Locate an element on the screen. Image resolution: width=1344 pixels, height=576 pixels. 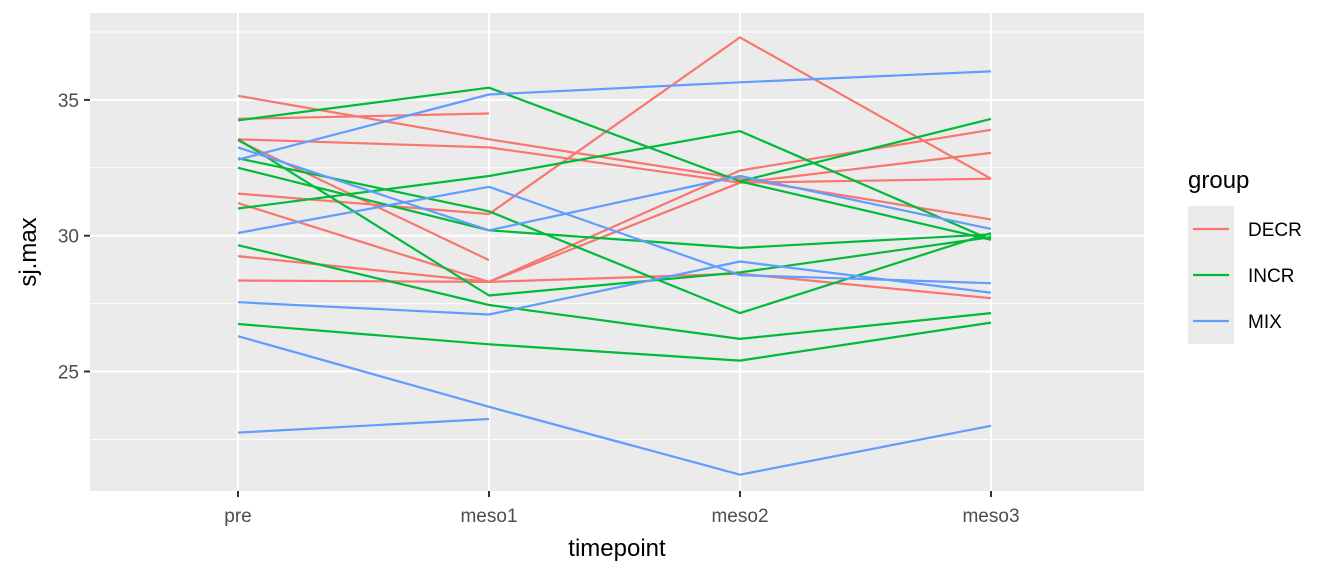
legend-label-decr: DECR is located at coordinates (1275, 230).